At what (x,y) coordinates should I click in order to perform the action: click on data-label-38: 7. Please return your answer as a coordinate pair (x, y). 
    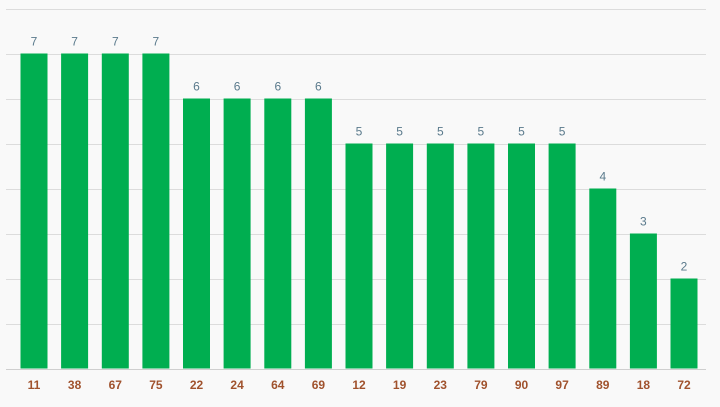
    Looking at the image, I should click on (74, 42).